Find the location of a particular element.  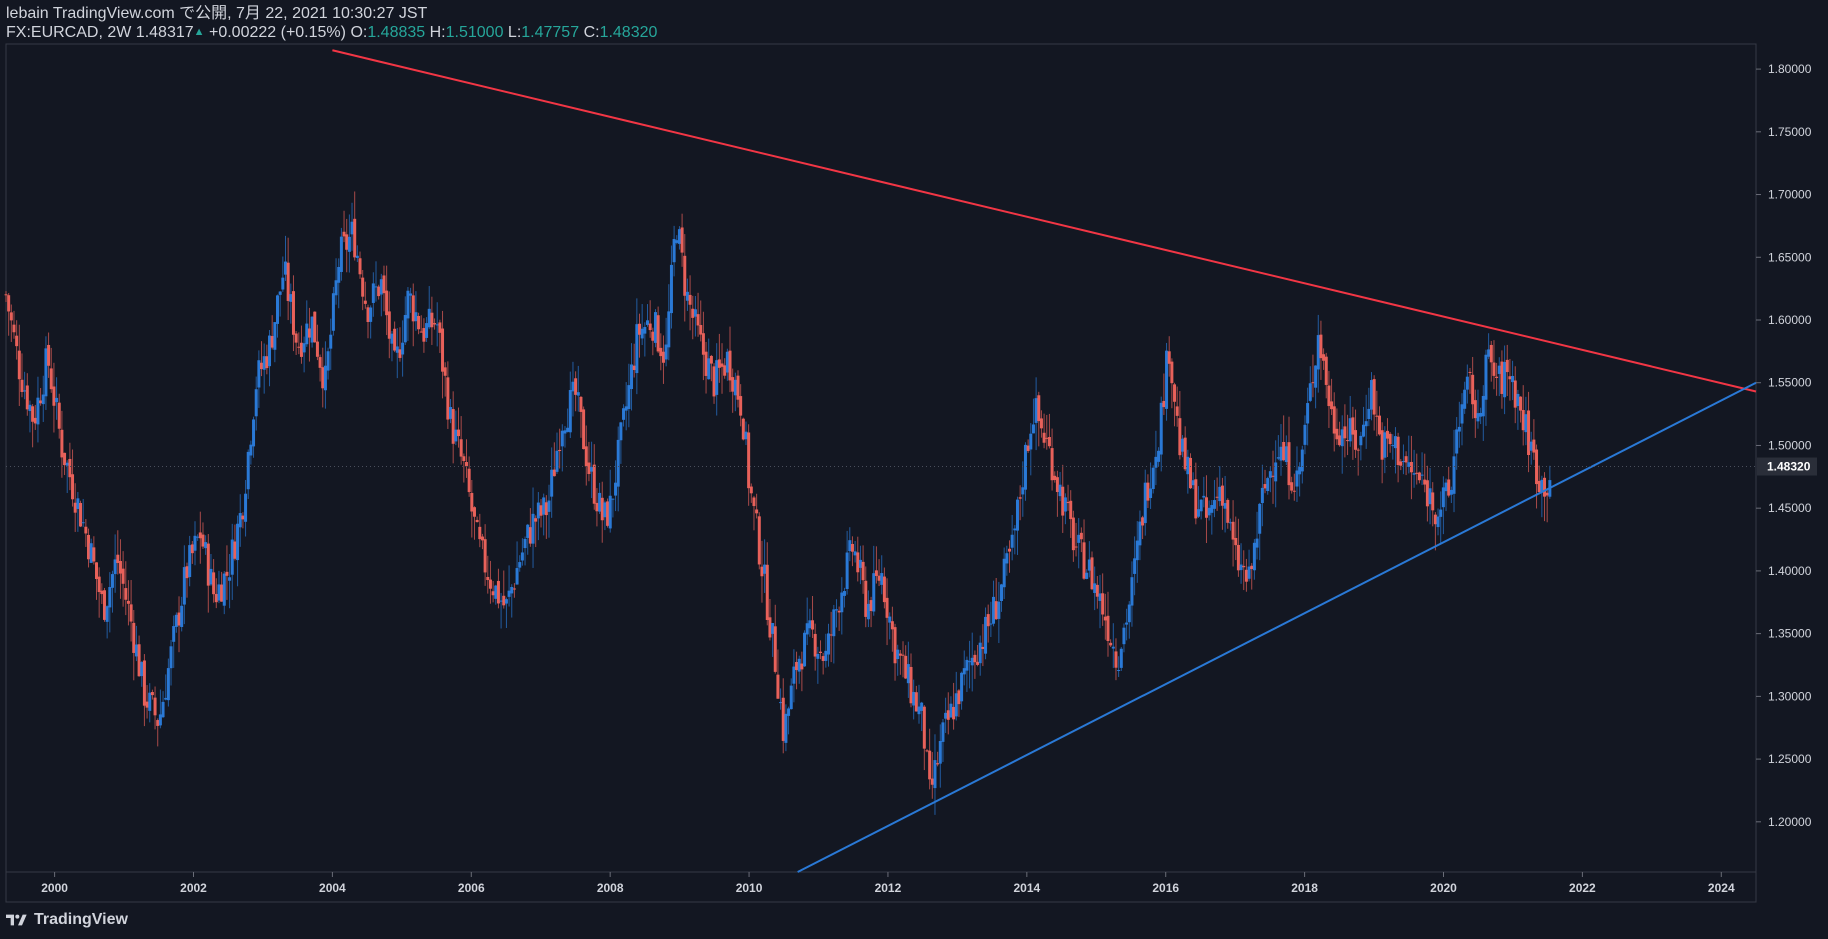

open-label: O: is located at coordinates (359, 32).